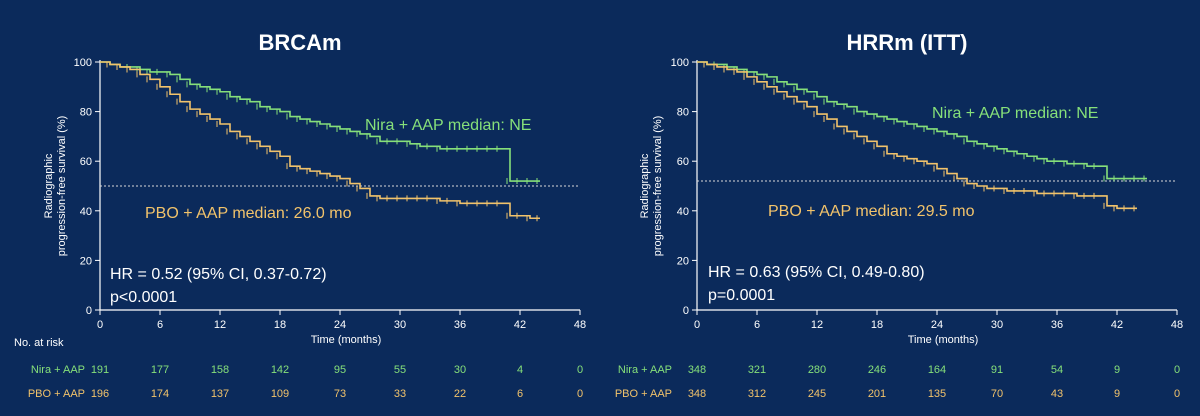  I want to click on hazard-ratio-text: HR = 0.63 (95% CI, 0.49-0.80), so click(816, 272).